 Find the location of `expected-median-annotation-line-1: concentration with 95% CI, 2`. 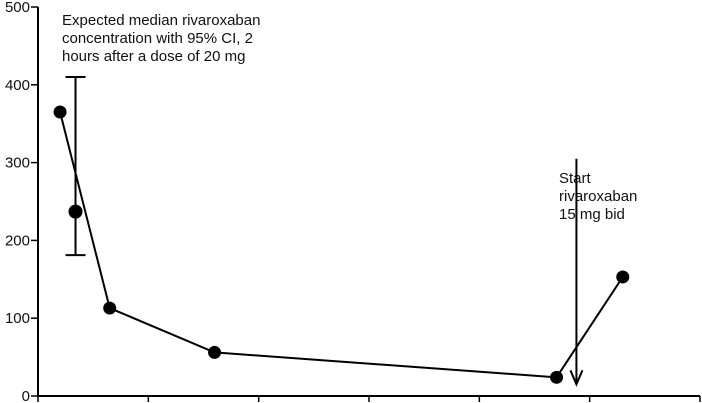

expected-median-annotation-line-1: concentration with 95% CI, 2 is located at coordinates (157, 38).